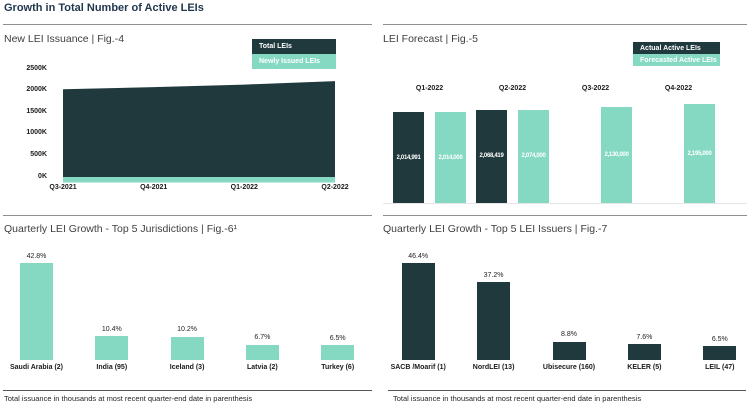  I want to click on divider-middle-left, so click(187, 215).